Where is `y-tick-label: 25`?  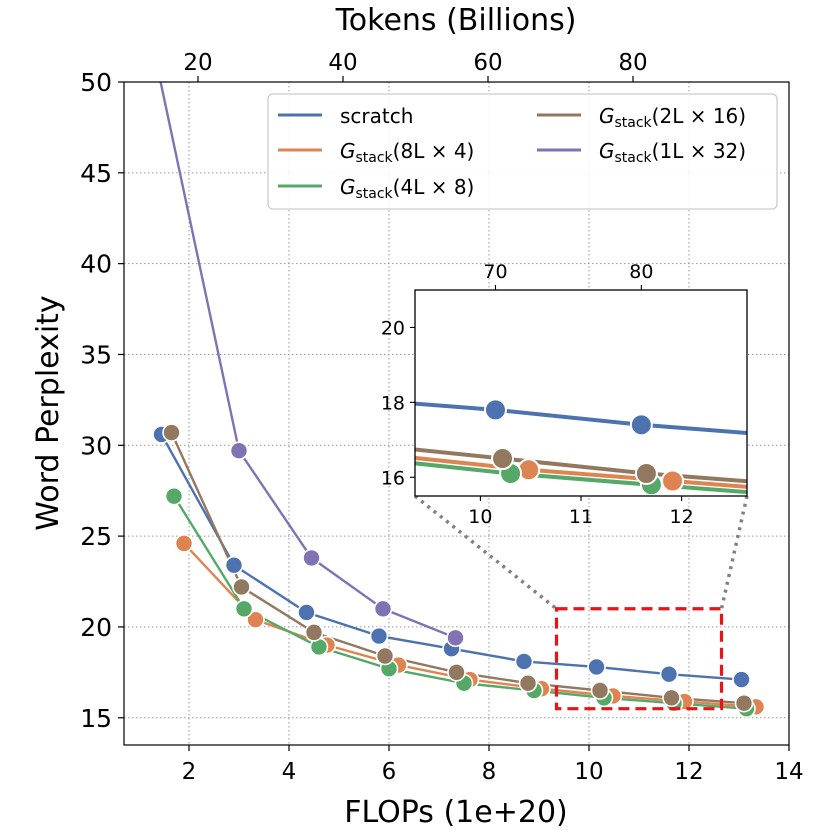
y-tick-label: 25 is located at coordinates (96, 536).